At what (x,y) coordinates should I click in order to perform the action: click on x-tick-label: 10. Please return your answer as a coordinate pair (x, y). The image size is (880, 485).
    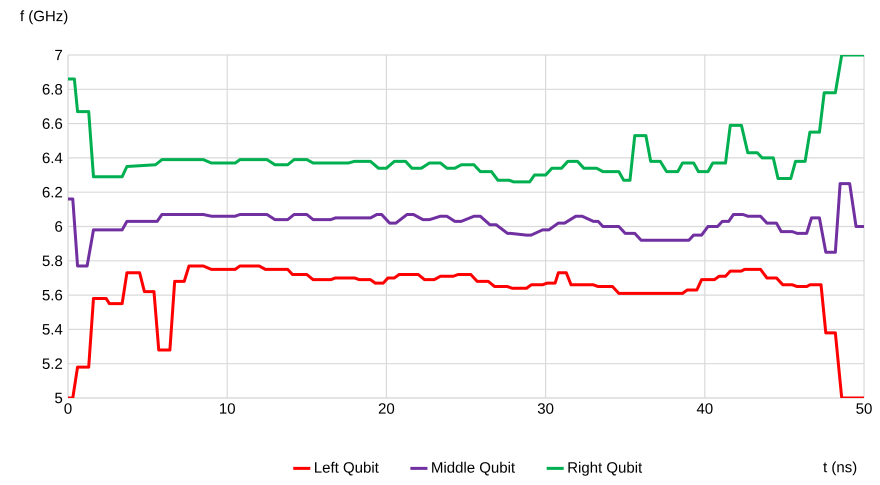
    Looking at the image, I should click on (227, 408).